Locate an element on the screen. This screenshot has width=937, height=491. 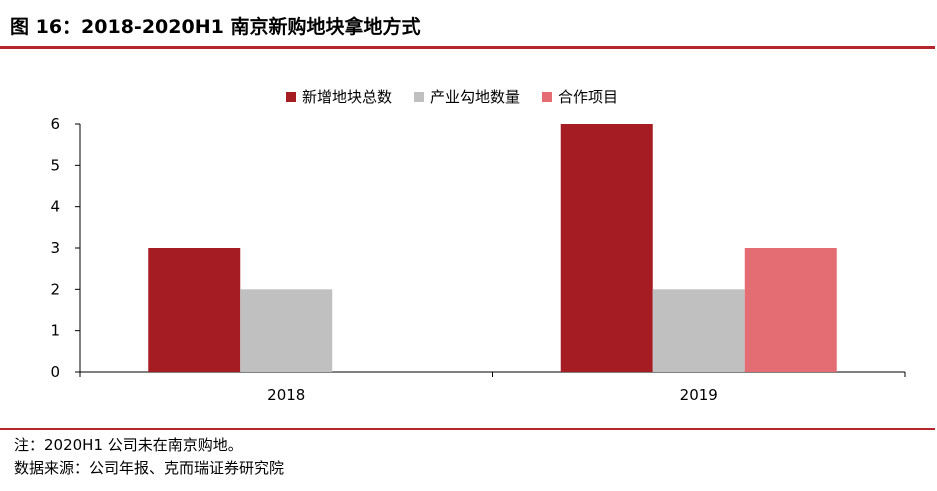
y-tick-label: 0 is located at coordinates (55, 372).